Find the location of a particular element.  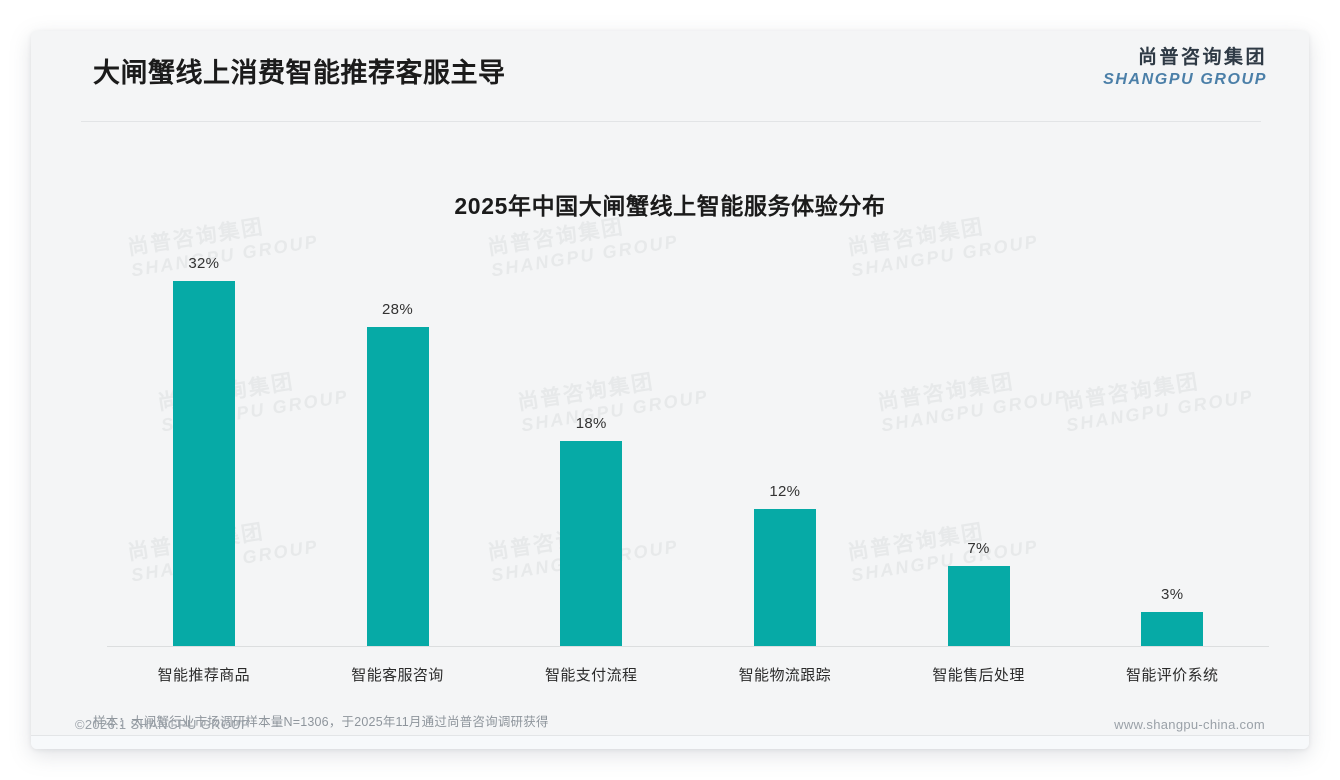

bar-group: 28% is located at coordinates (398, 446).